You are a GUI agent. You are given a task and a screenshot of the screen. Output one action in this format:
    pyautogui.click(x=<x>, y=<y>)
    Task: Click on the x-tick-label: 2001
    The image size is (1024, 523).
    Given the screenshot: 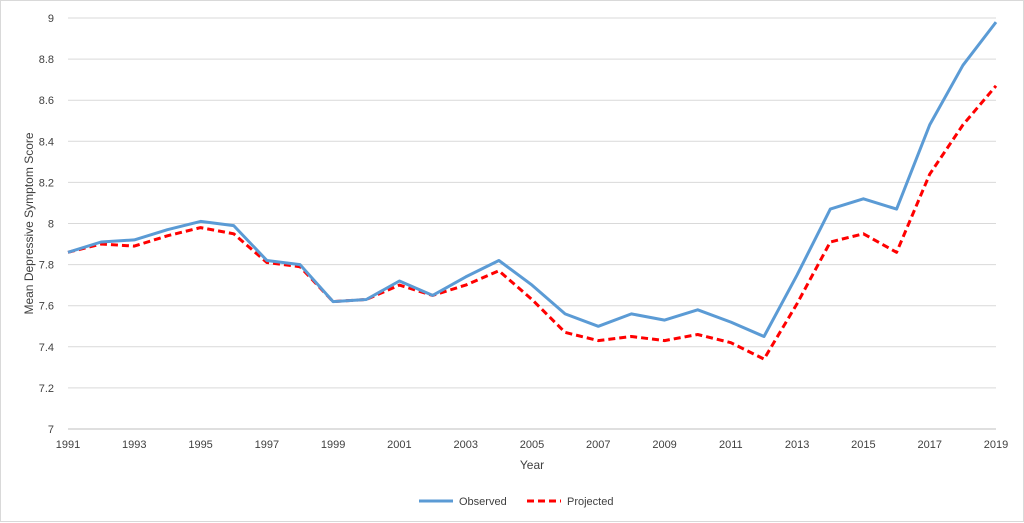 What is the action you would take?
    pyautogui.click(x=399, y=445)
    